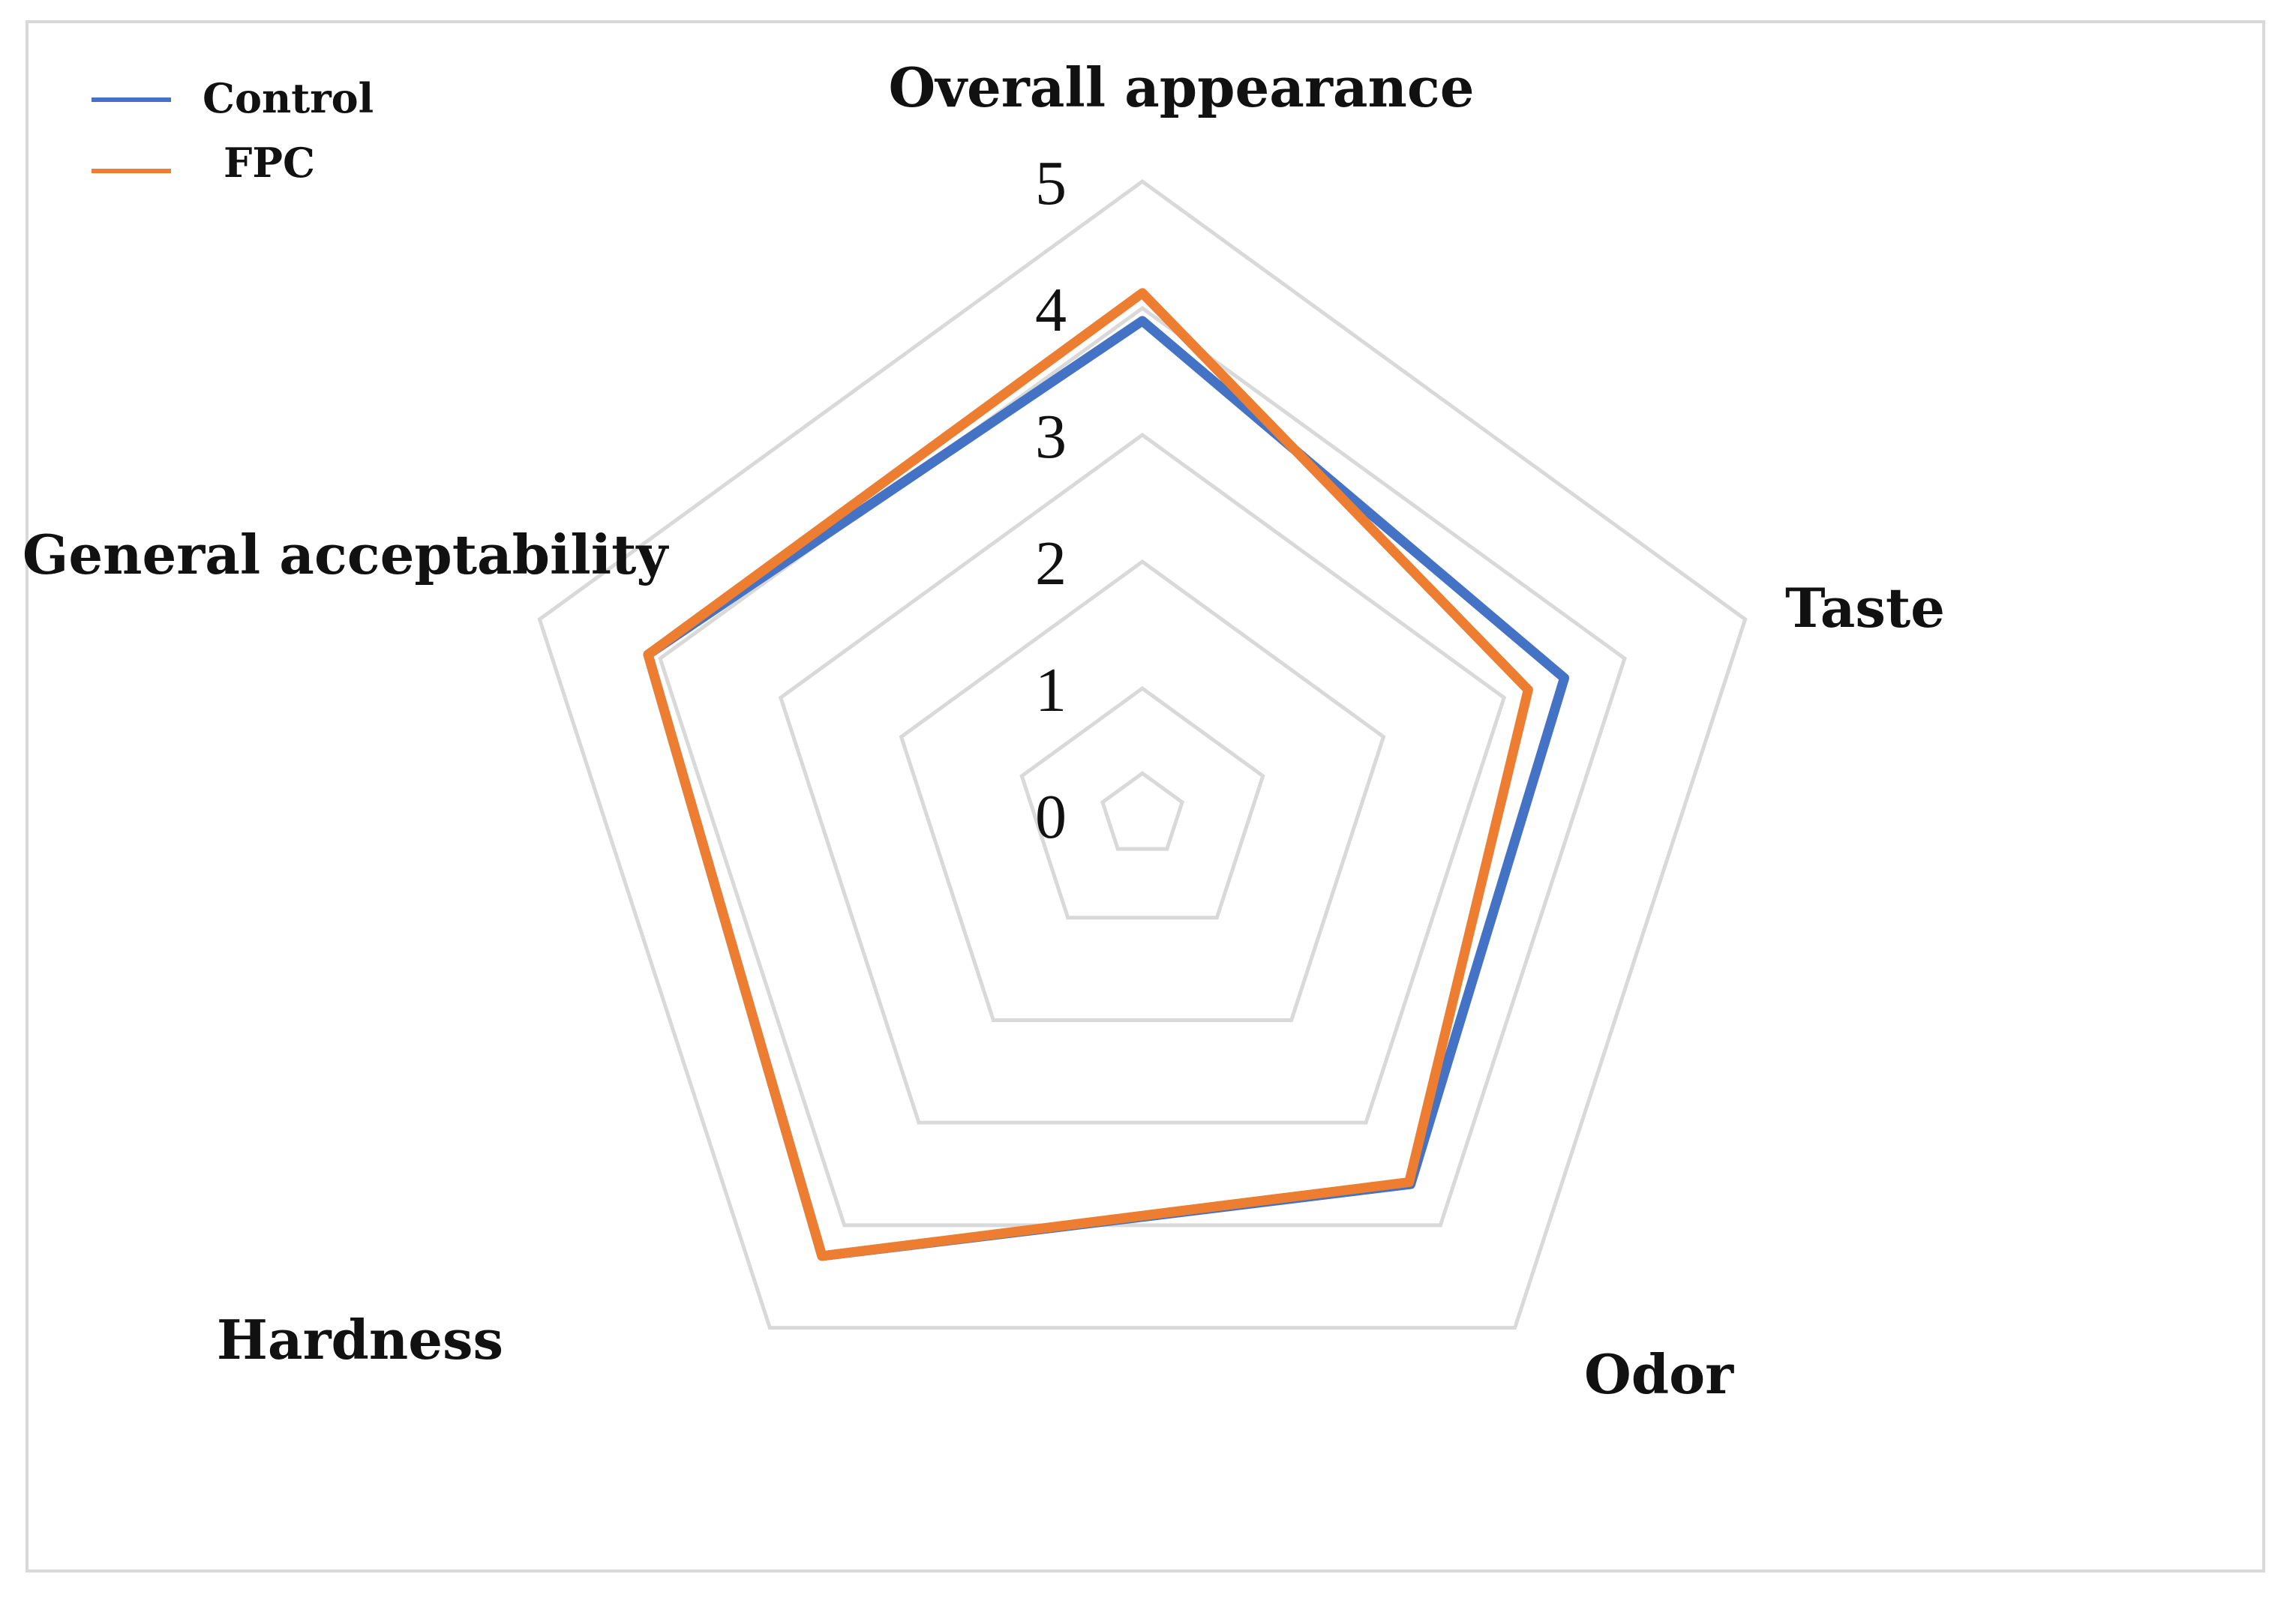  What do you see at coordinates (1659, 1374) in the screenshot?
I see `axis-label-odor: Odor` at bounding box center [1659, 1374].